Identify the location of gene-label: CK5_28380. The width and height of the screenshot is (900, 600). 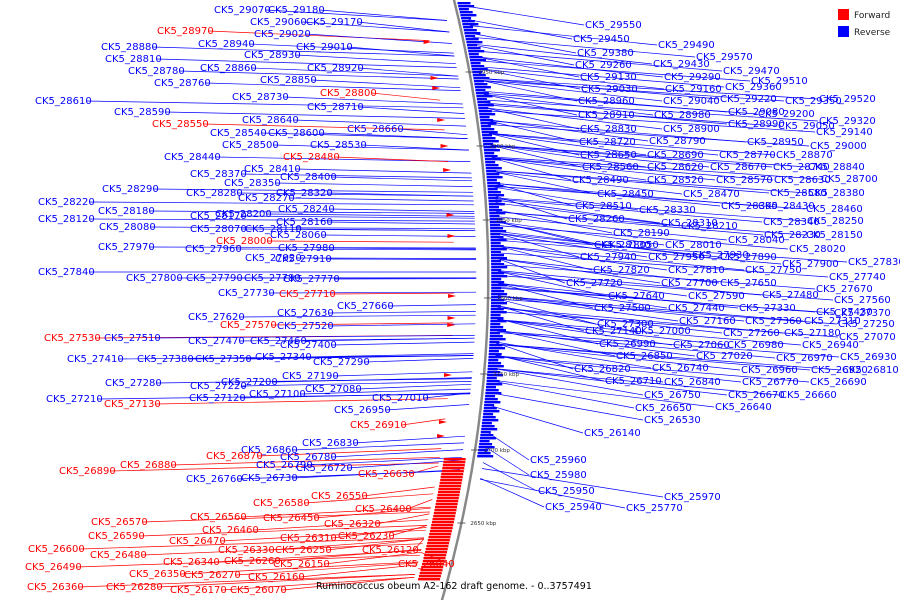
(836, 193).